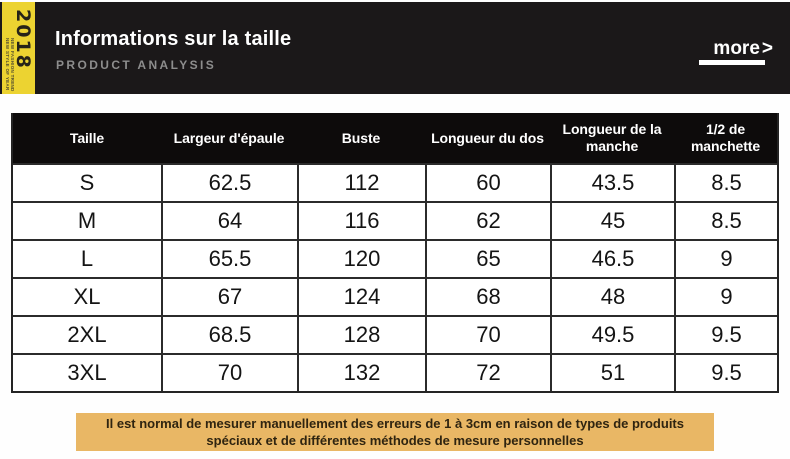  I want to click on table-row: 2XL 68.5 128 70 49.5 9.5, so click(395, 334).